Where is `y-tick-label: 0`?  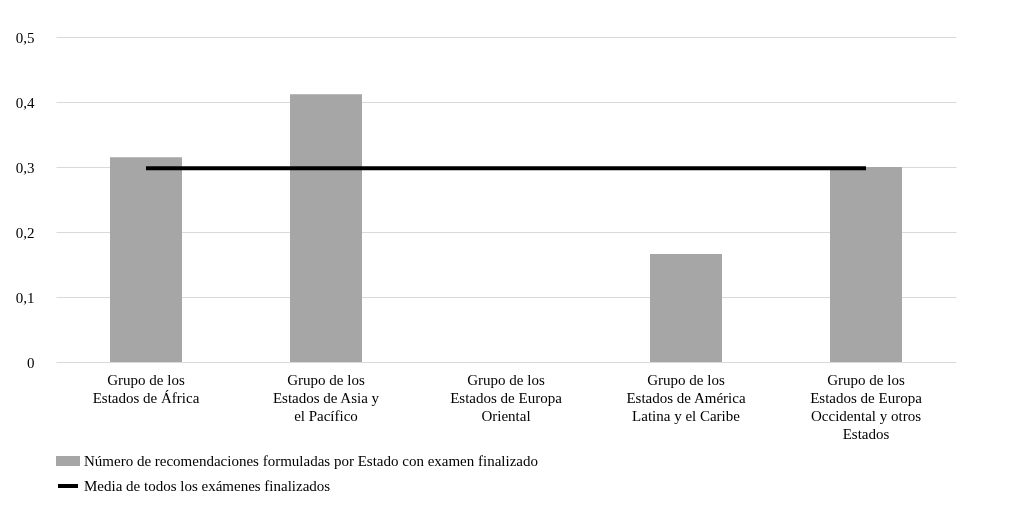
y-tick-label: 0 is located at coordinates (31, 362).